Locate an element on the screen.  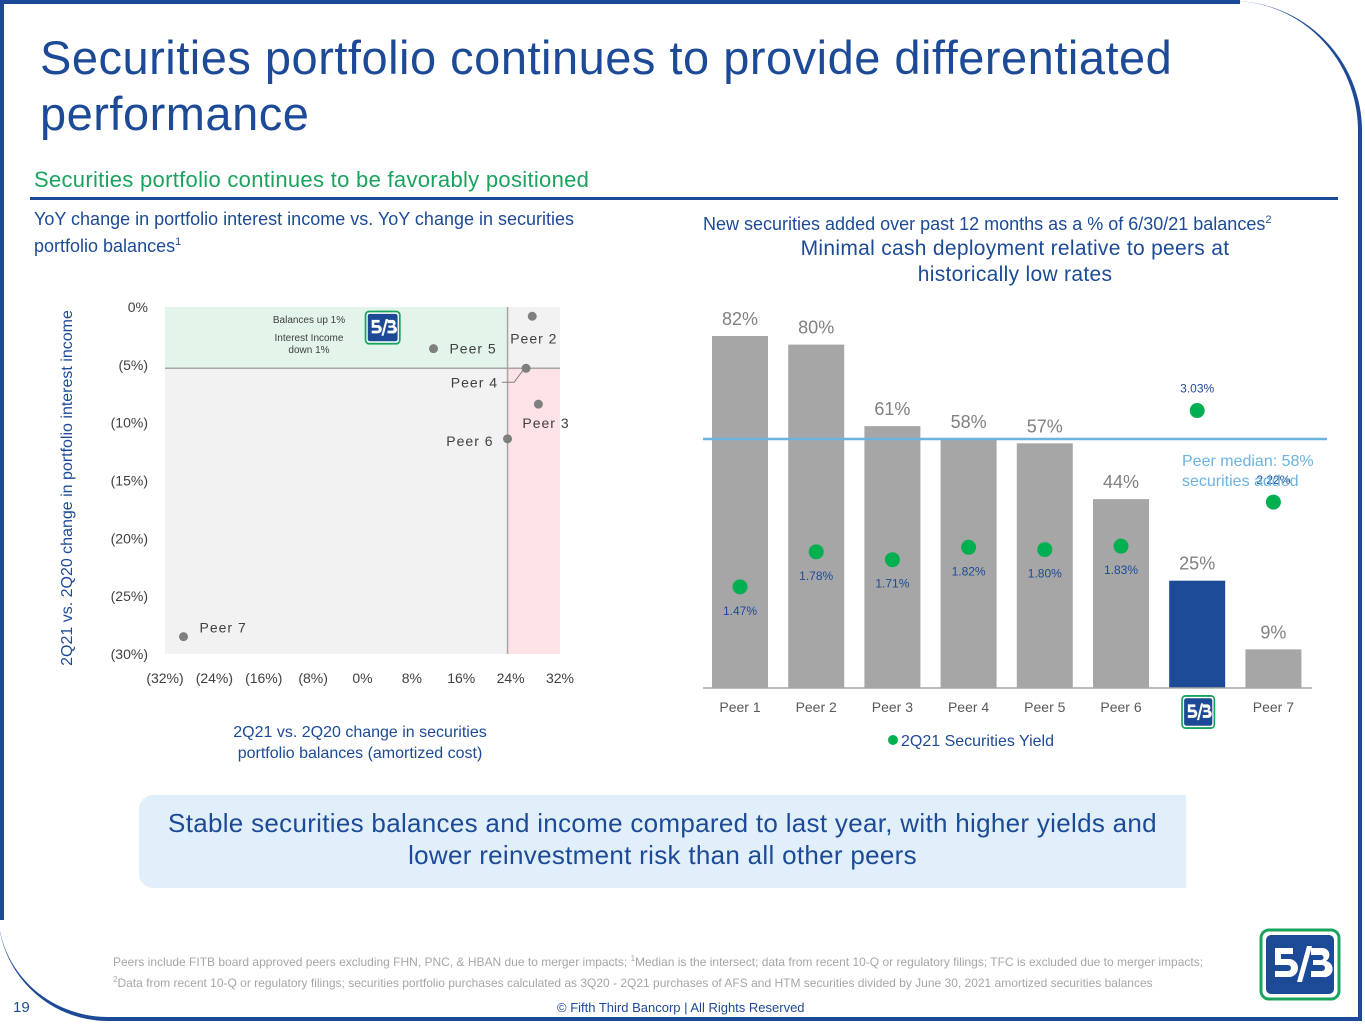
fitb-scatter-logo-icon is located at coordinates (382, 327).